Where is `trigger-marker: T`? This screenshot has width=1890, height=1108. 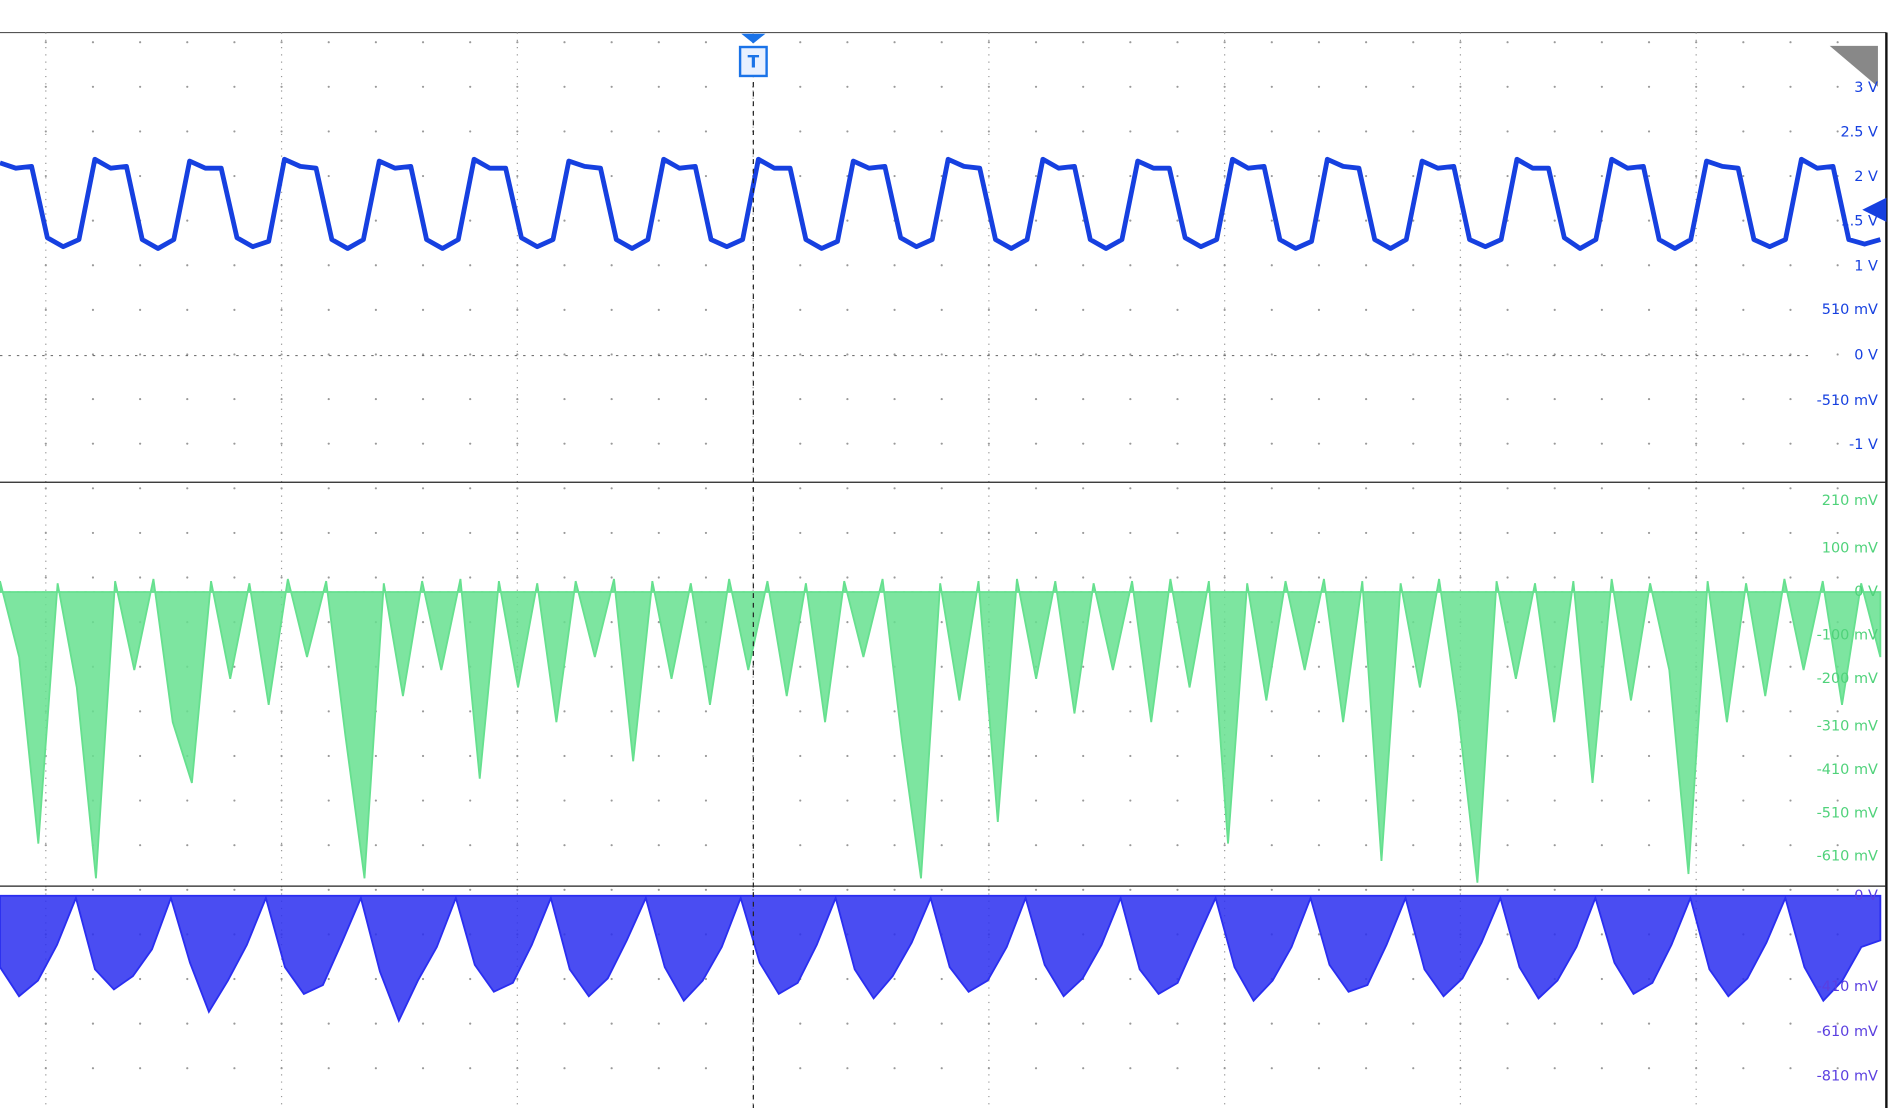
trigger-marker: T is located at coordinates (753, 55).